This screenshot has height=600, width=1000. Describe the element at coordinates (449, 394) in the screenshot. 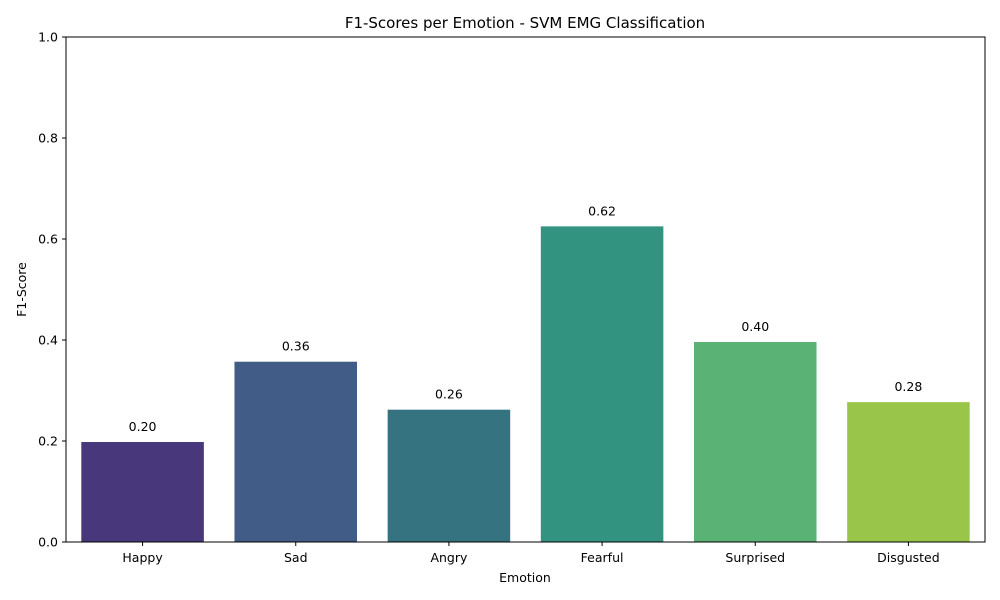

I see `data-label-angry: 0.26` at that location.